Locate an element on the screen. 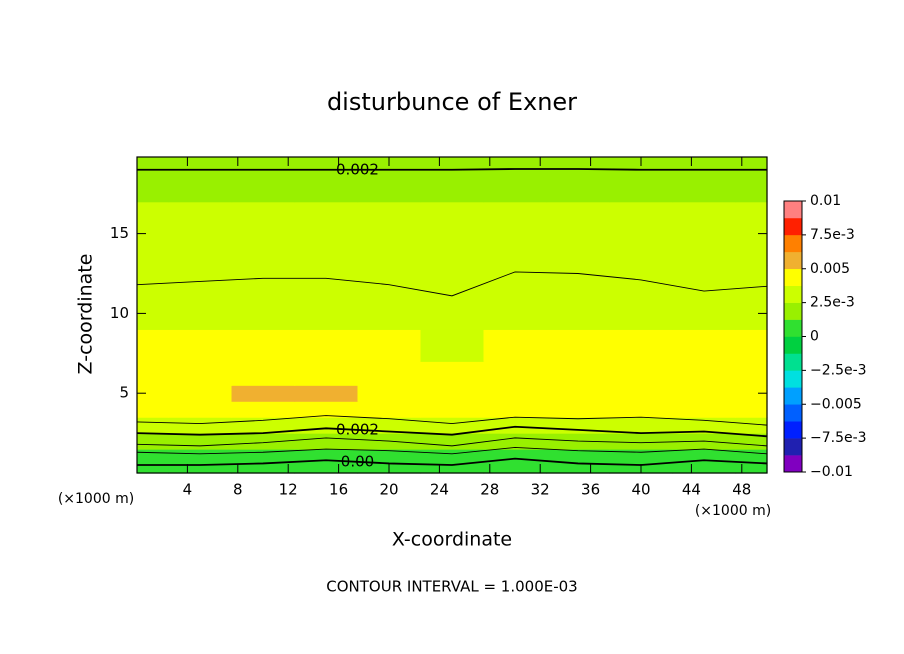 This screenshot has width=904, height=654. y-axis-label: Z-coordinate is located at coordinates (86, 314).